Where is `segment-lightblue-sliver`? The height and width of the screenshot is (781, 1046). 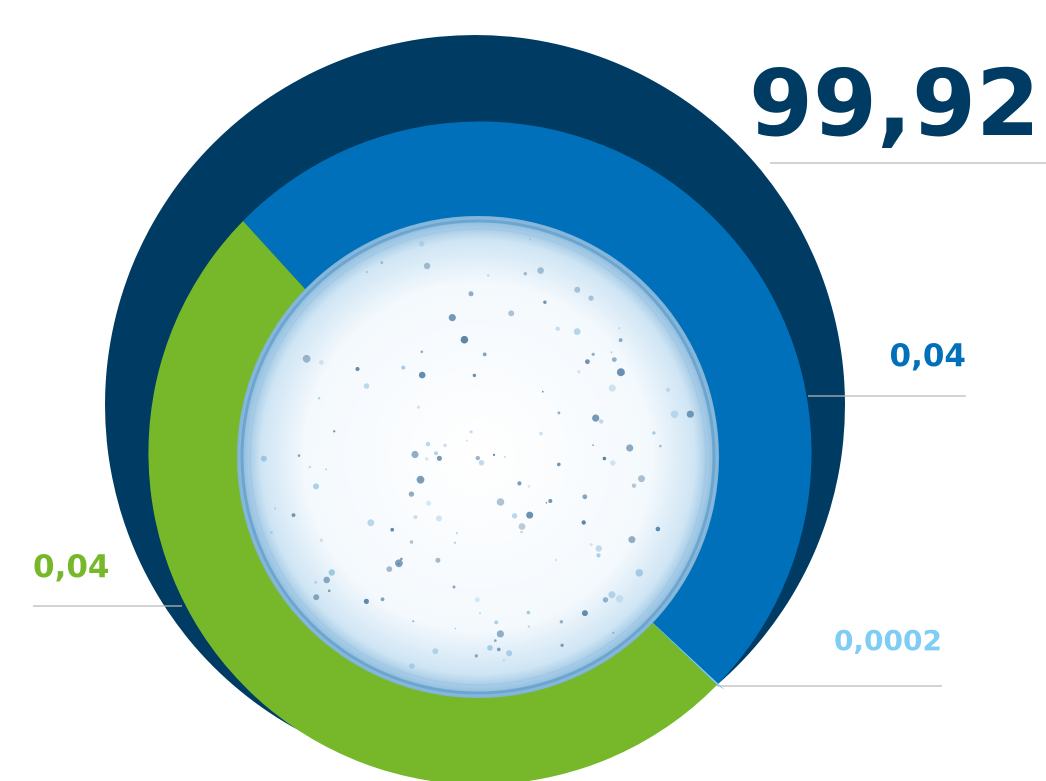 segment-lightblue-sliver is located at coordinates (683, 651).